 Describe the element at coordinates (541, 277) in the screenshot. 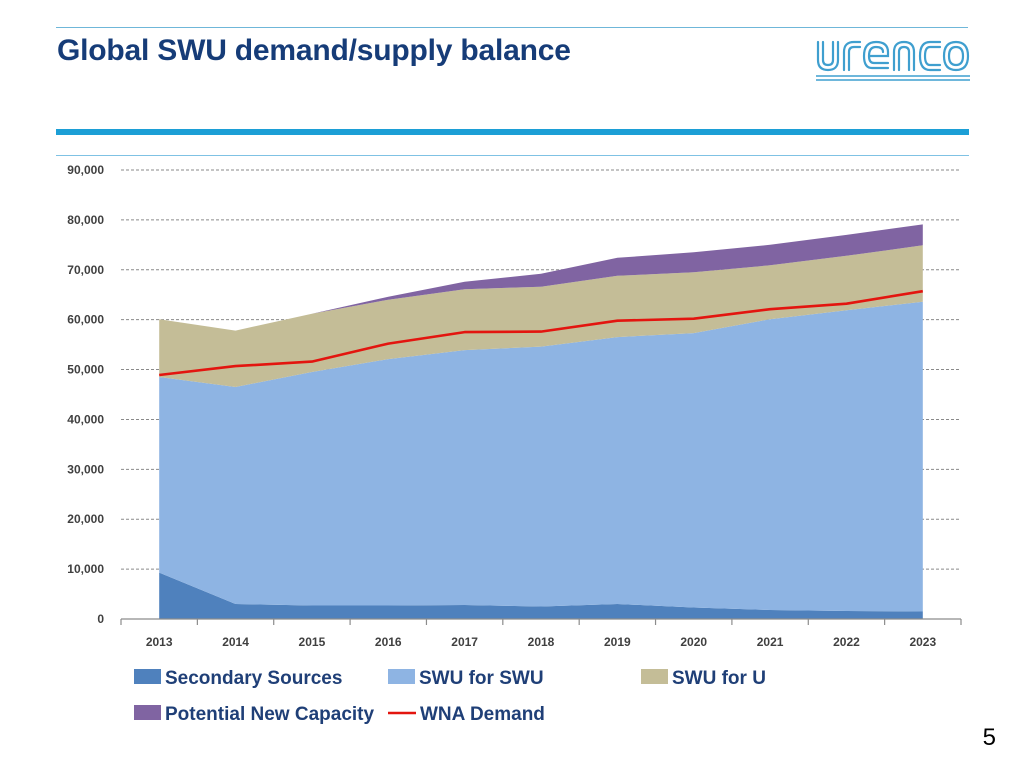

I see `area-potential-new-capacity` at that location.